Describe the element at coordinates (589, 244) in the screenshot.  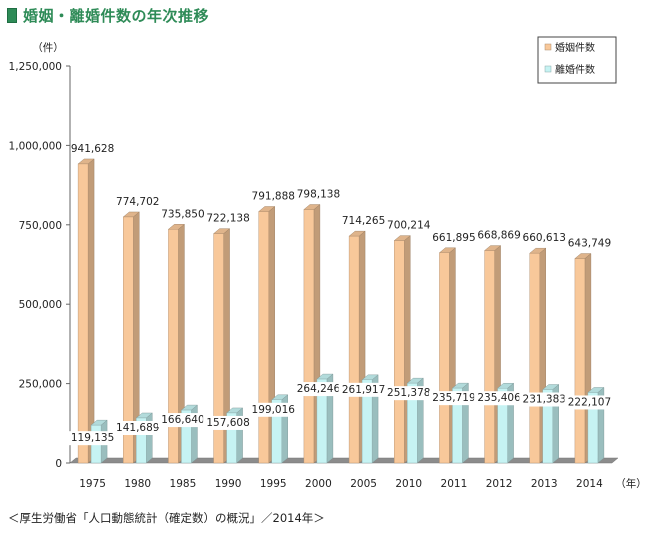
I see `marriage-value-label: 643,749` at that location.